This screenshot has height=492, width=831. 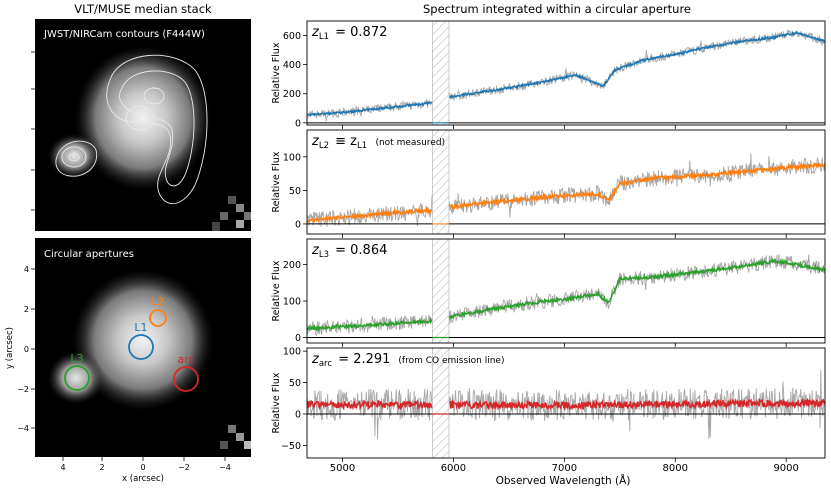 I want to click on aperture-arc: arc, so click(x=186, y=372).